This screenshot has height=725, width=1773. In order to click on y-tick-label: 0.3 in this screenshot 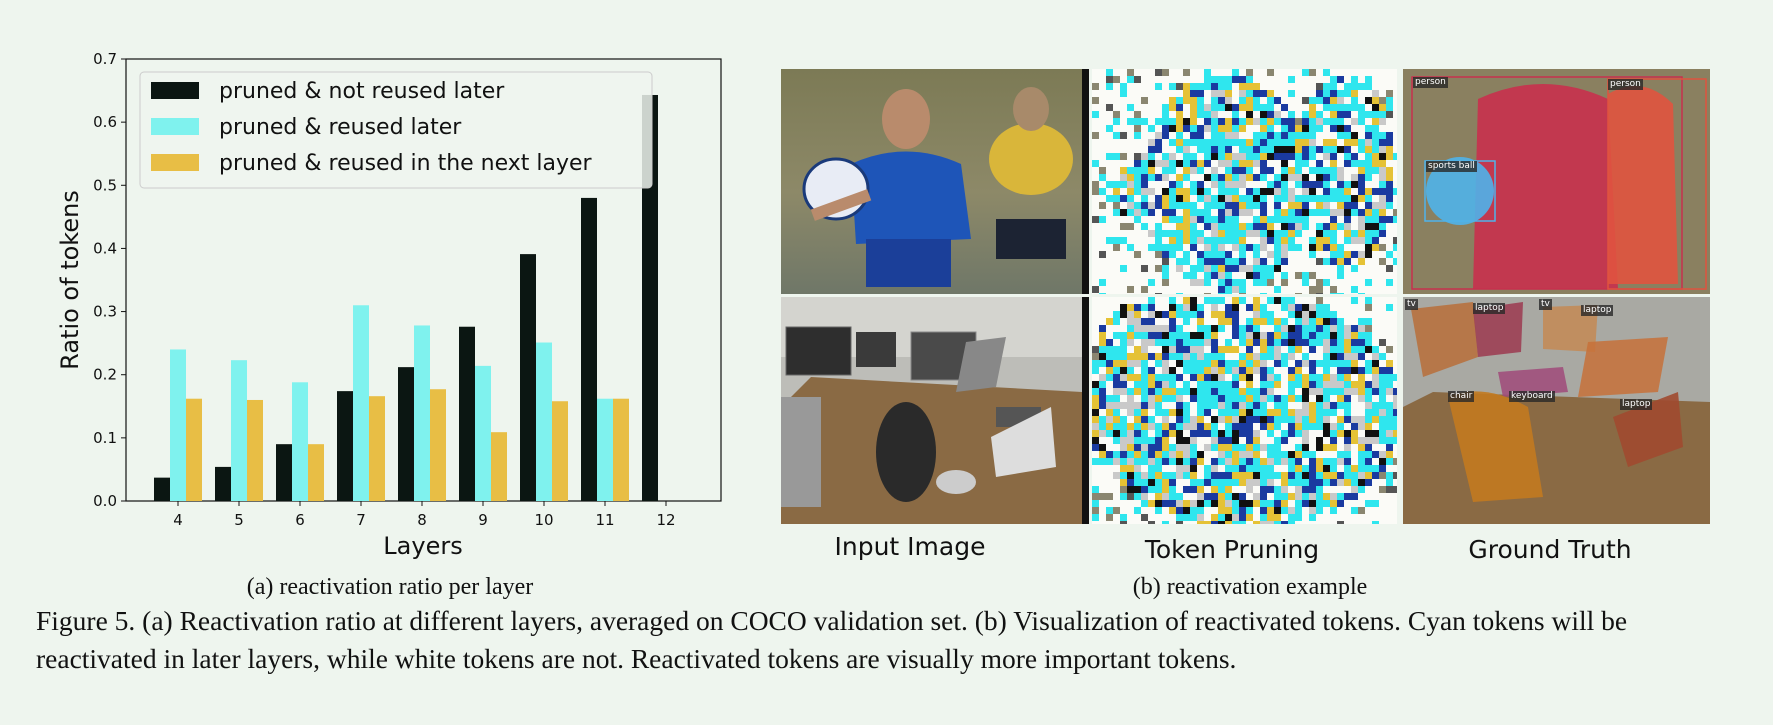, I will do `click(105, 312)`.